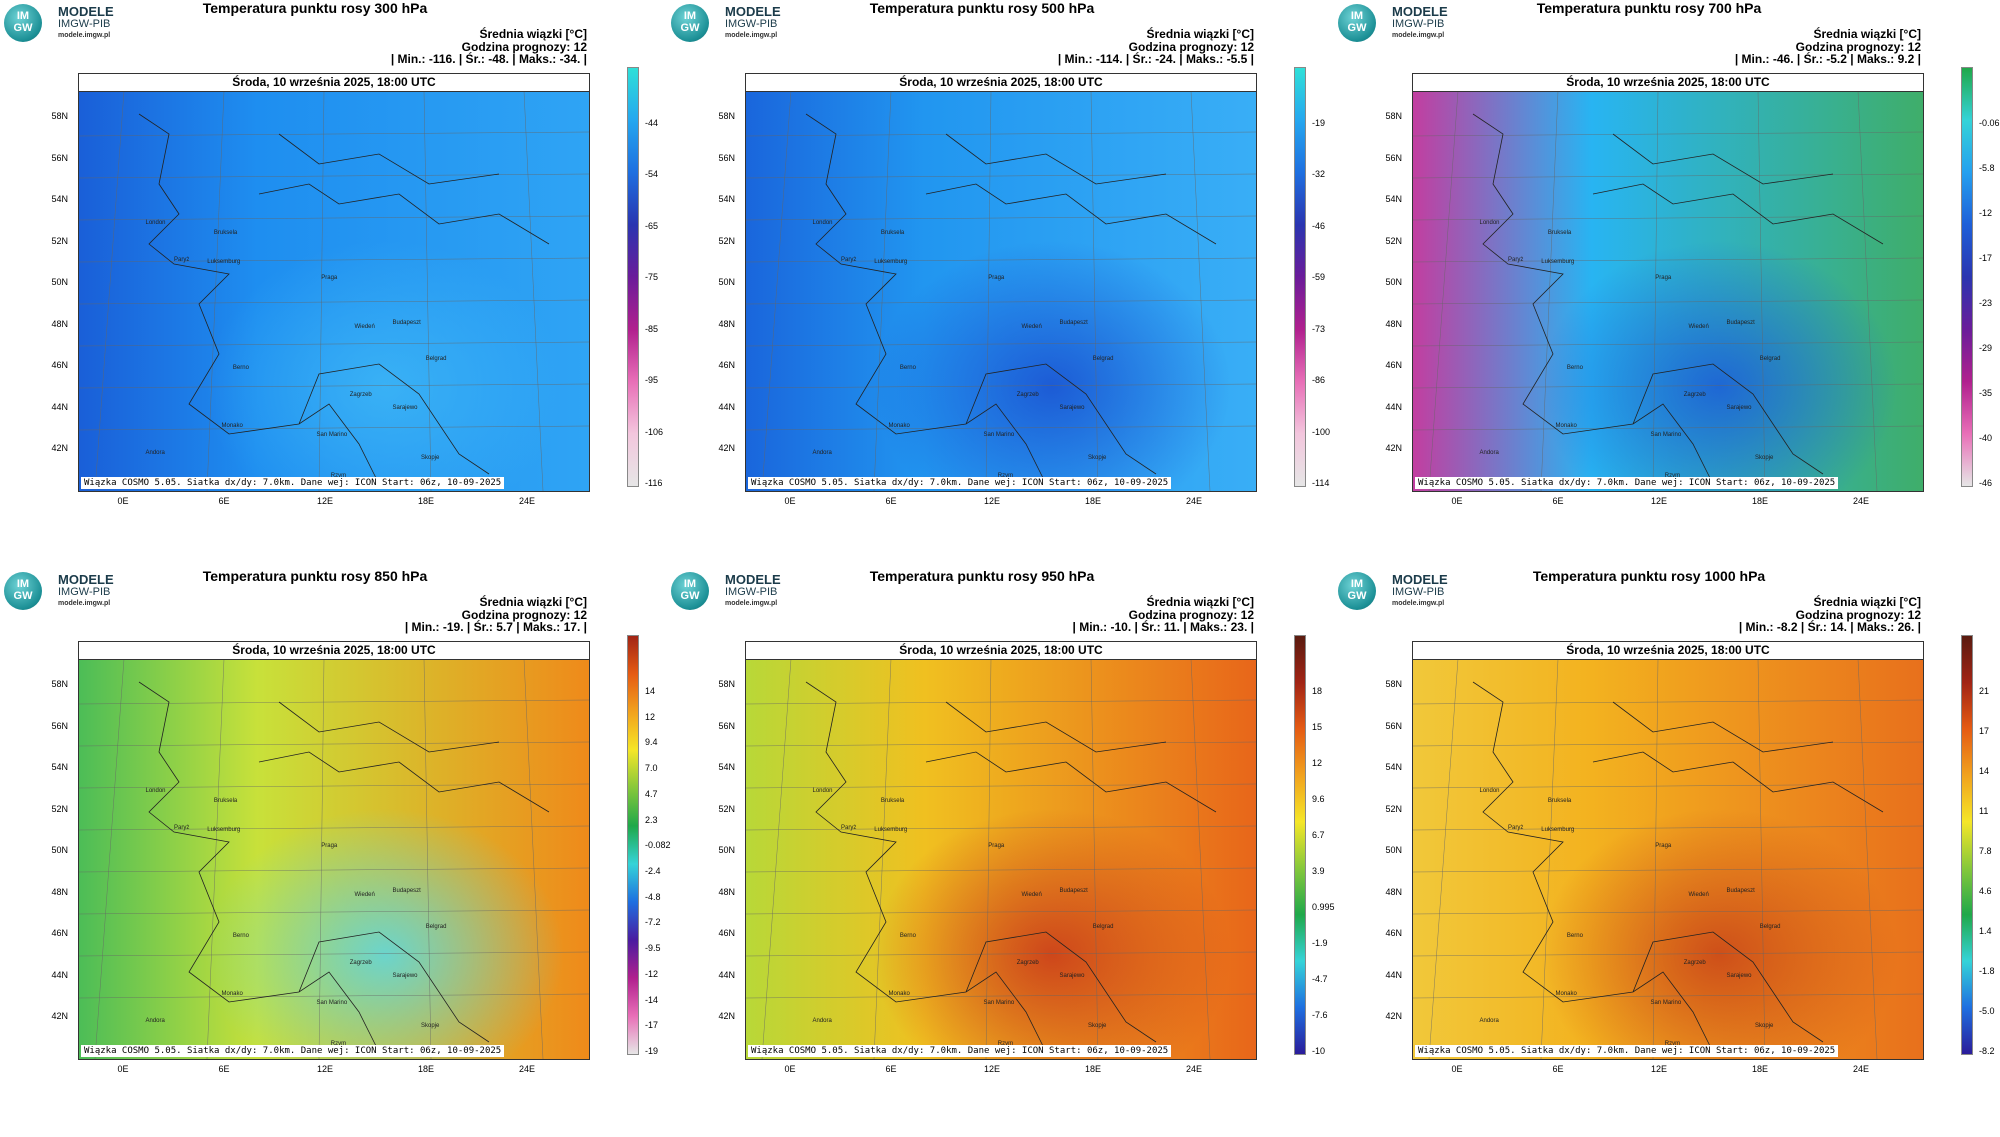 Image resolution: width=2000 pixels, height=1137 pixels. What do you see at coordinates (1319, 225) in the screenshot?
I see `colorbar-tick-label: -46` at bounding box center [1319, 225].